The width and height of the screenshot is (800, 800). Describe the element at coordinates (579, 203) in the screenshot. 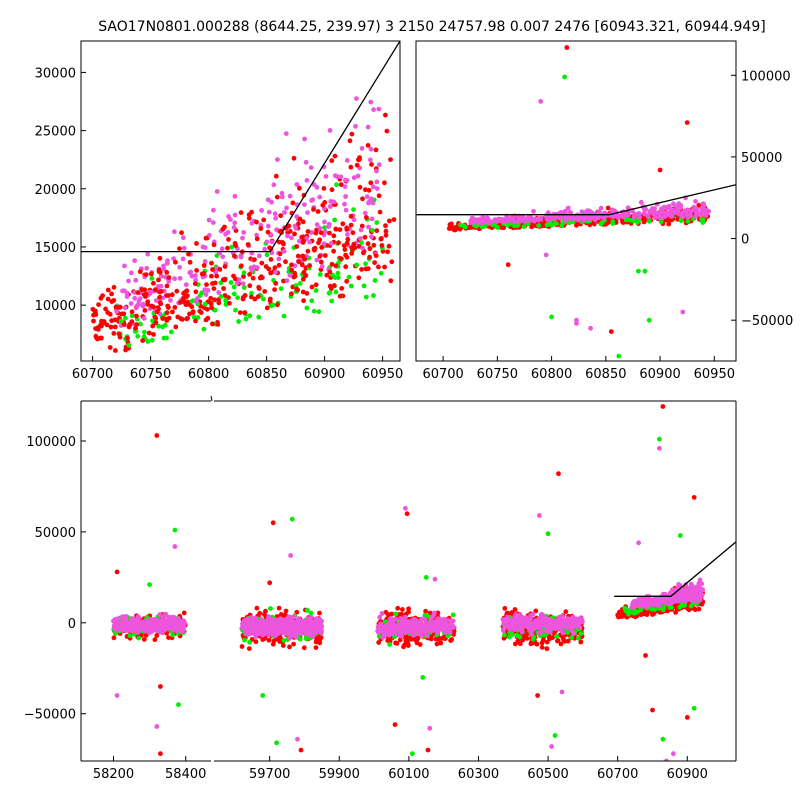

I see `data-points` at that location.